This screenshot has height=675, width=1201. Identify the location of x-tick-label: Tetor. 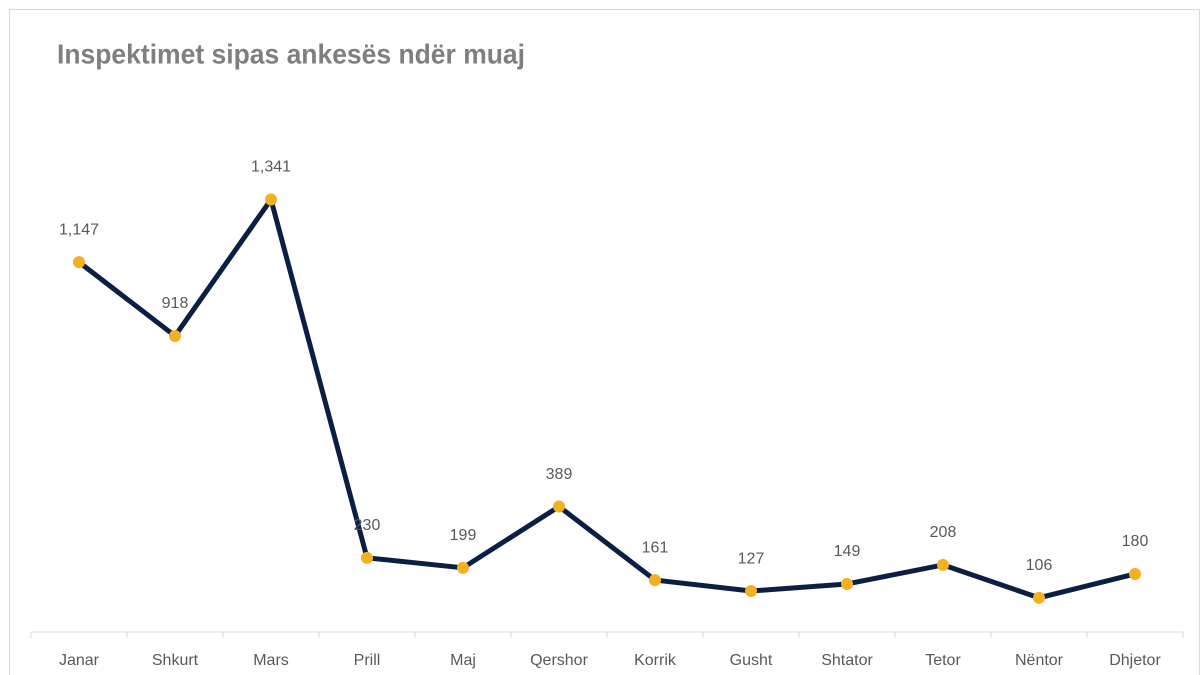
(943, 660).